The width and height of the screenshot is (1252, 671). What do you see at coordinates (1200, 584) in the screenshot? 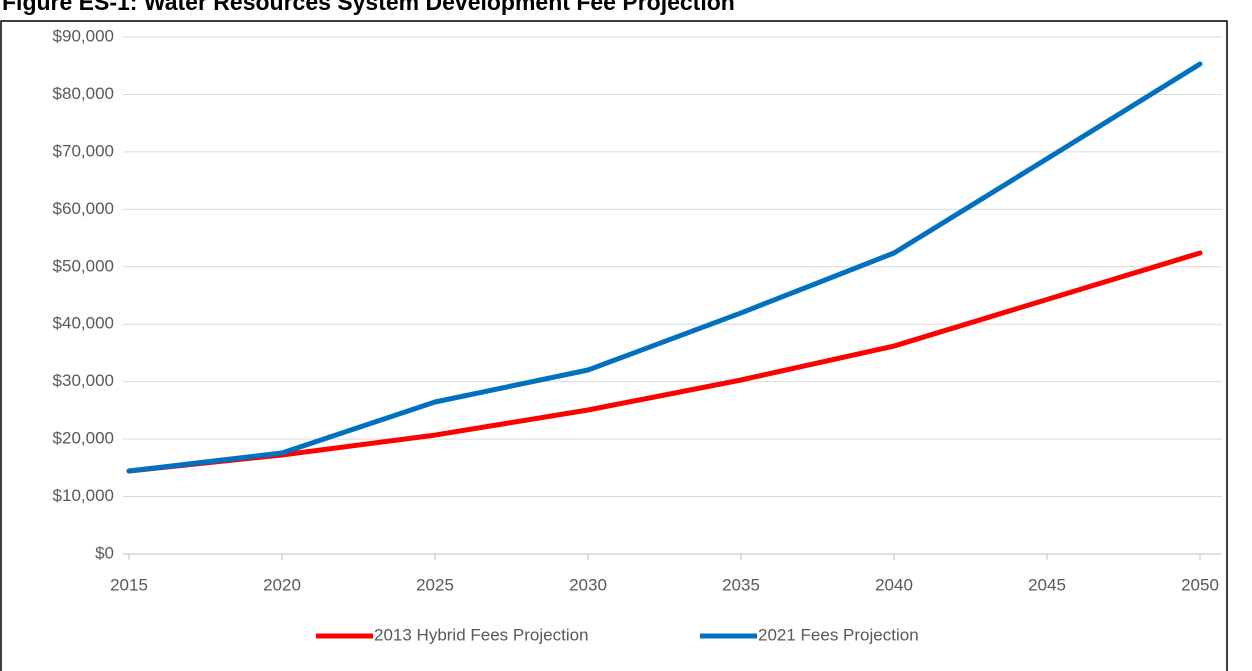
I see `x-tick-label: 2050` at bounding box center [1200, 584].